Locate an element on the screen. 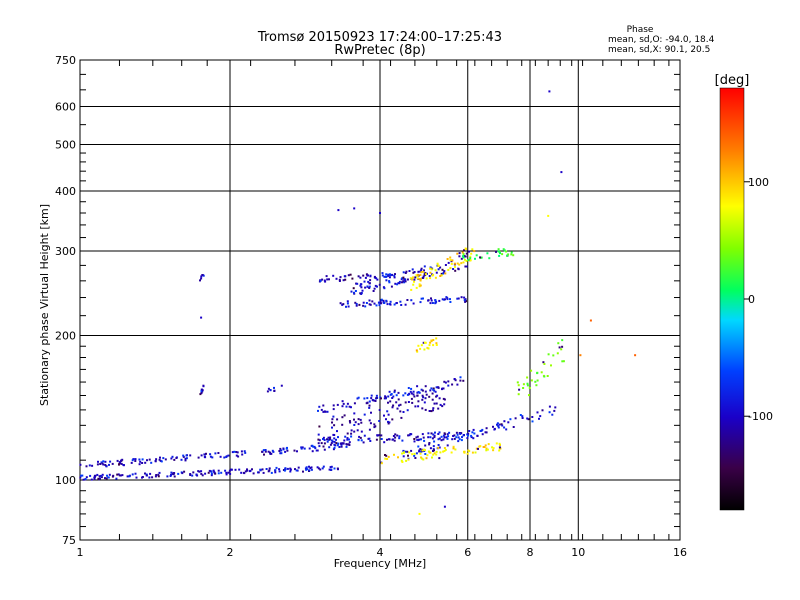 Image resolution: width=800 pixels, height=600 pixels. y-tick-labels: 75 100 200 300 400 500 600 750 is located at coordinates (65, 300).